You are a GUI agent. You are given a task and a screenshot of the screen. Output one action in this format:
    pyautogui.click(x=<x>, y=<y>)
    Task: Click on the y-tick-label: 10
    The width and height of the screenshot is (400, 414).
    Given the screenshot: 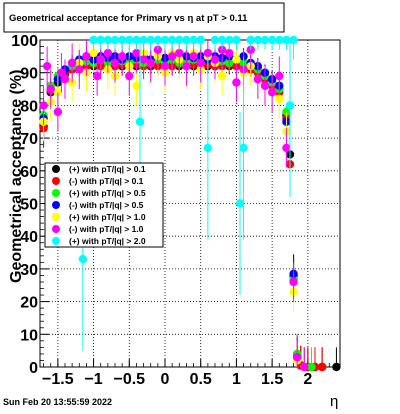 What is the action you would take?
    pyautogui.click(x=29, y=335)
    